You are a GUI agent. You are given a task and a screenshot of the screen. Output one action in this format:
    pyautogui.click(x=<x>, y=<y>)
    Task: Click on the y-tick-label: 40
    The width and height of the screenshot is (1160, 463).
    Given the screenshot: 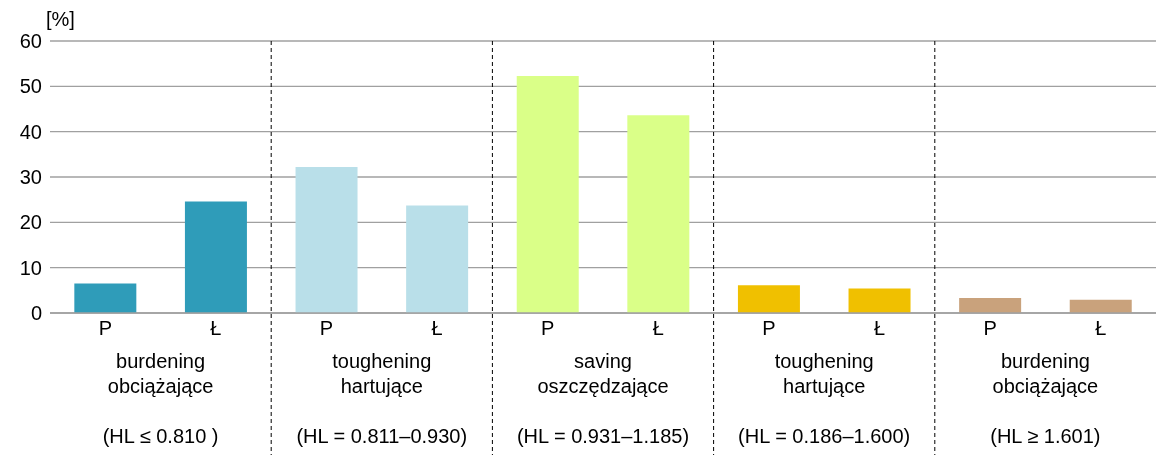 What is the action you would take?
    pyautogui.click(x=30, y=131)
    